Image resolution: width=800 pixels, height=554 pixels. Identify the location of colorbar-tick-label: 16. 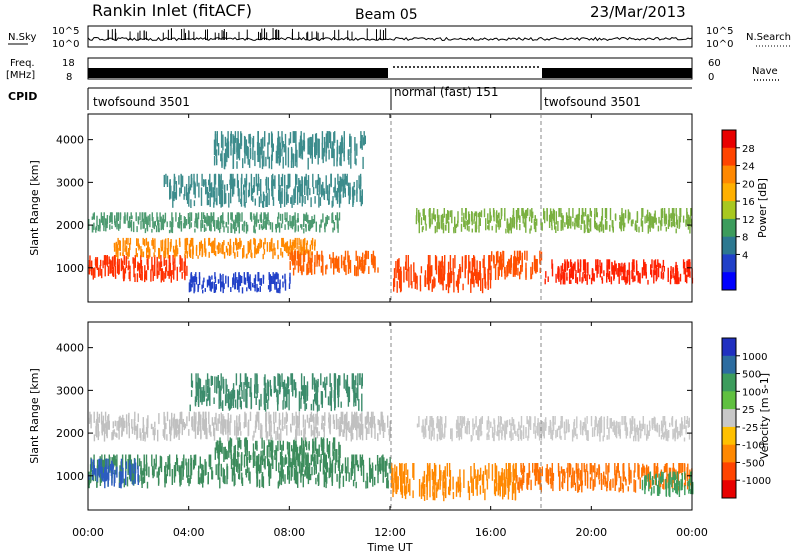
(748, 202).